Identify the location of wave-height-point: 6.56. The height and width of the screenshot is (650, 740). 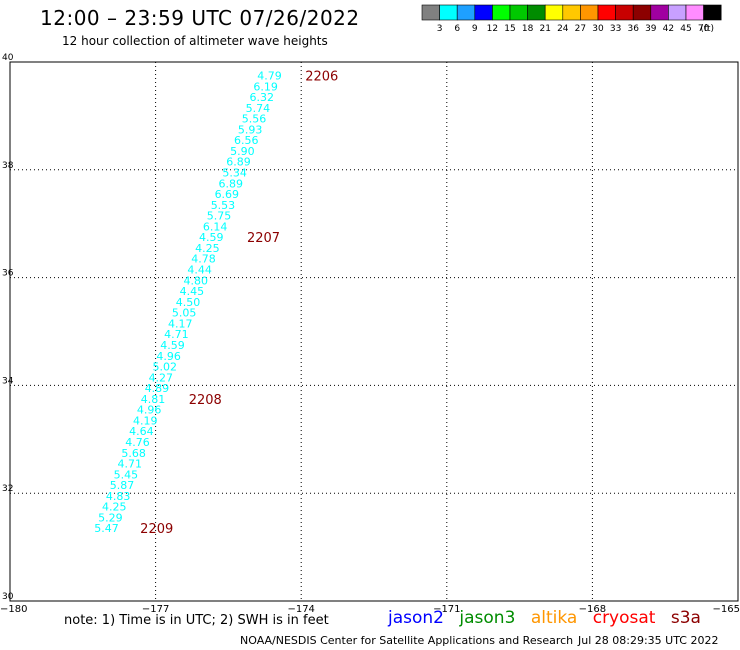
(246, 140).